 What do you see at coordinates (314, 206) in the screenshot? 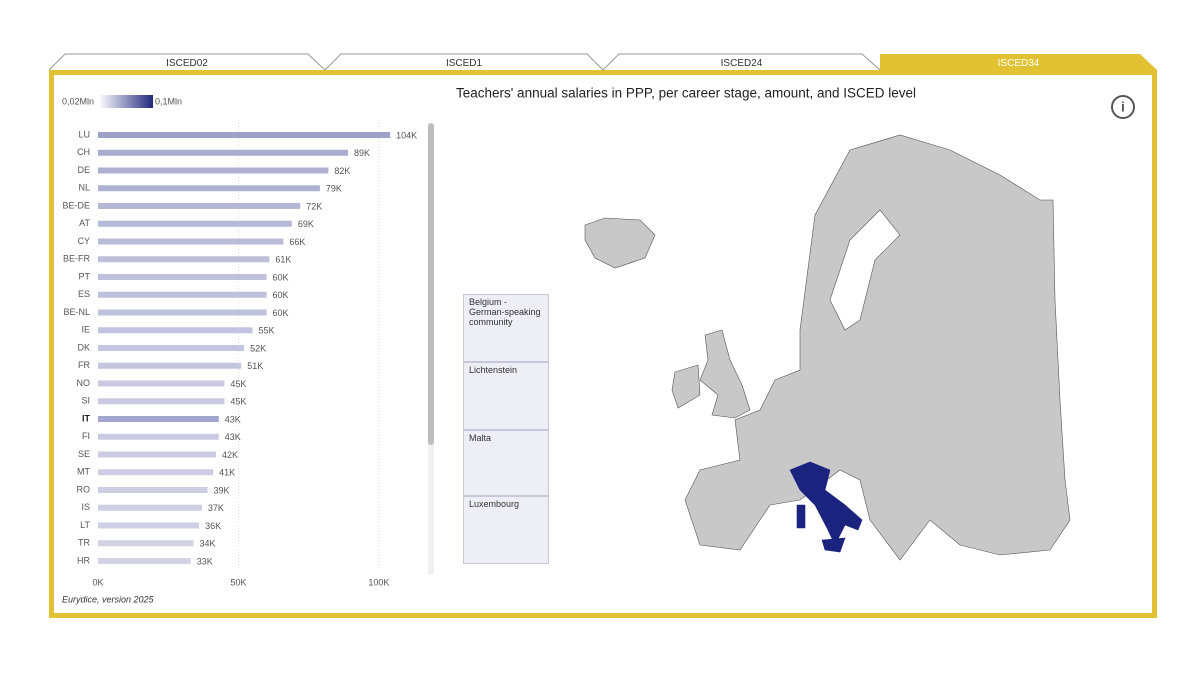
I see `value-label: 72K` at bounding box center [314, 206].